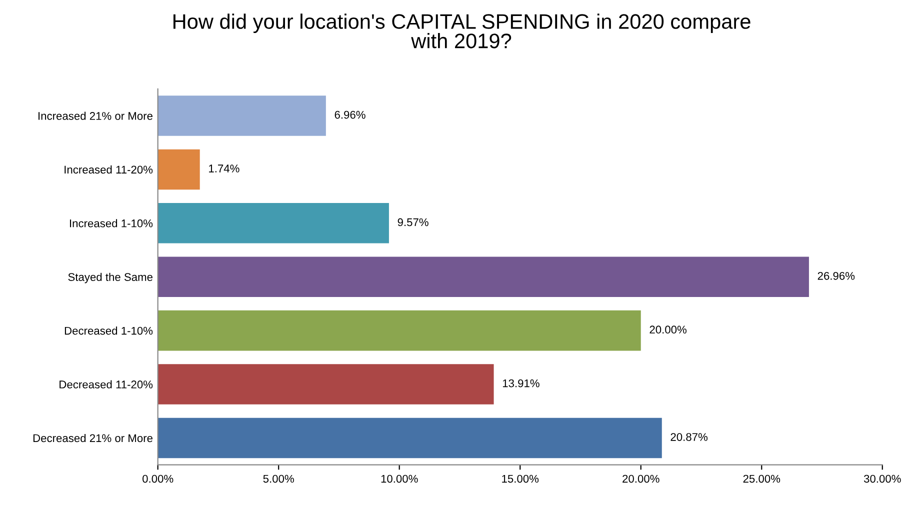 The width and height of the screenshot is (923, 508). Describe the element at coordinates (158, 478) in the screenshot. I see `x-tick-label: 0.00%` at that location.